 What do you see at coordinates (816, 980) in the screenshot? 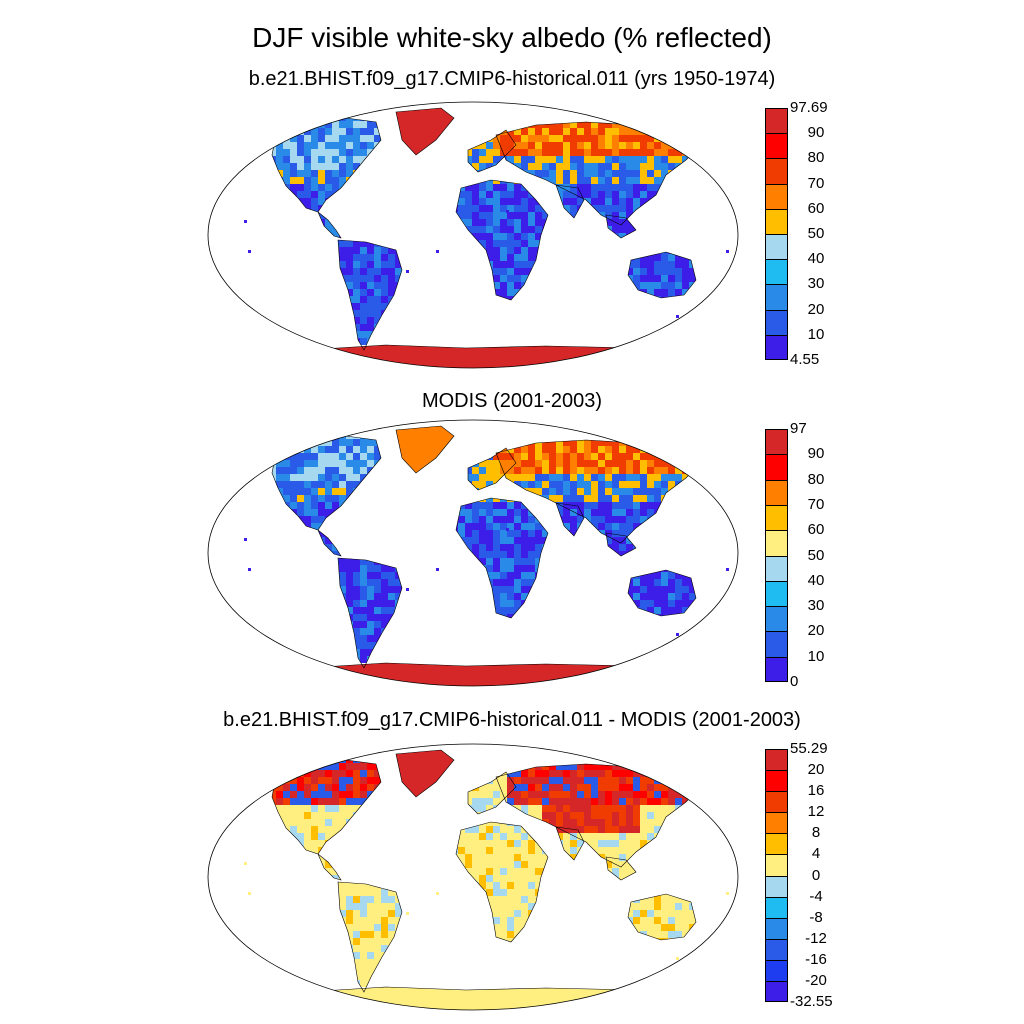
I see `colorbar-tick-label: -20` at bounding box center [816, 980].